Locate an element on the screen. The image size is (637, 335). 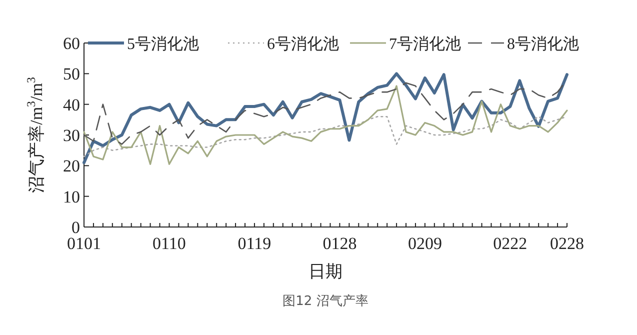
y-tick-label: 40 is located at coordinates (71, 104).